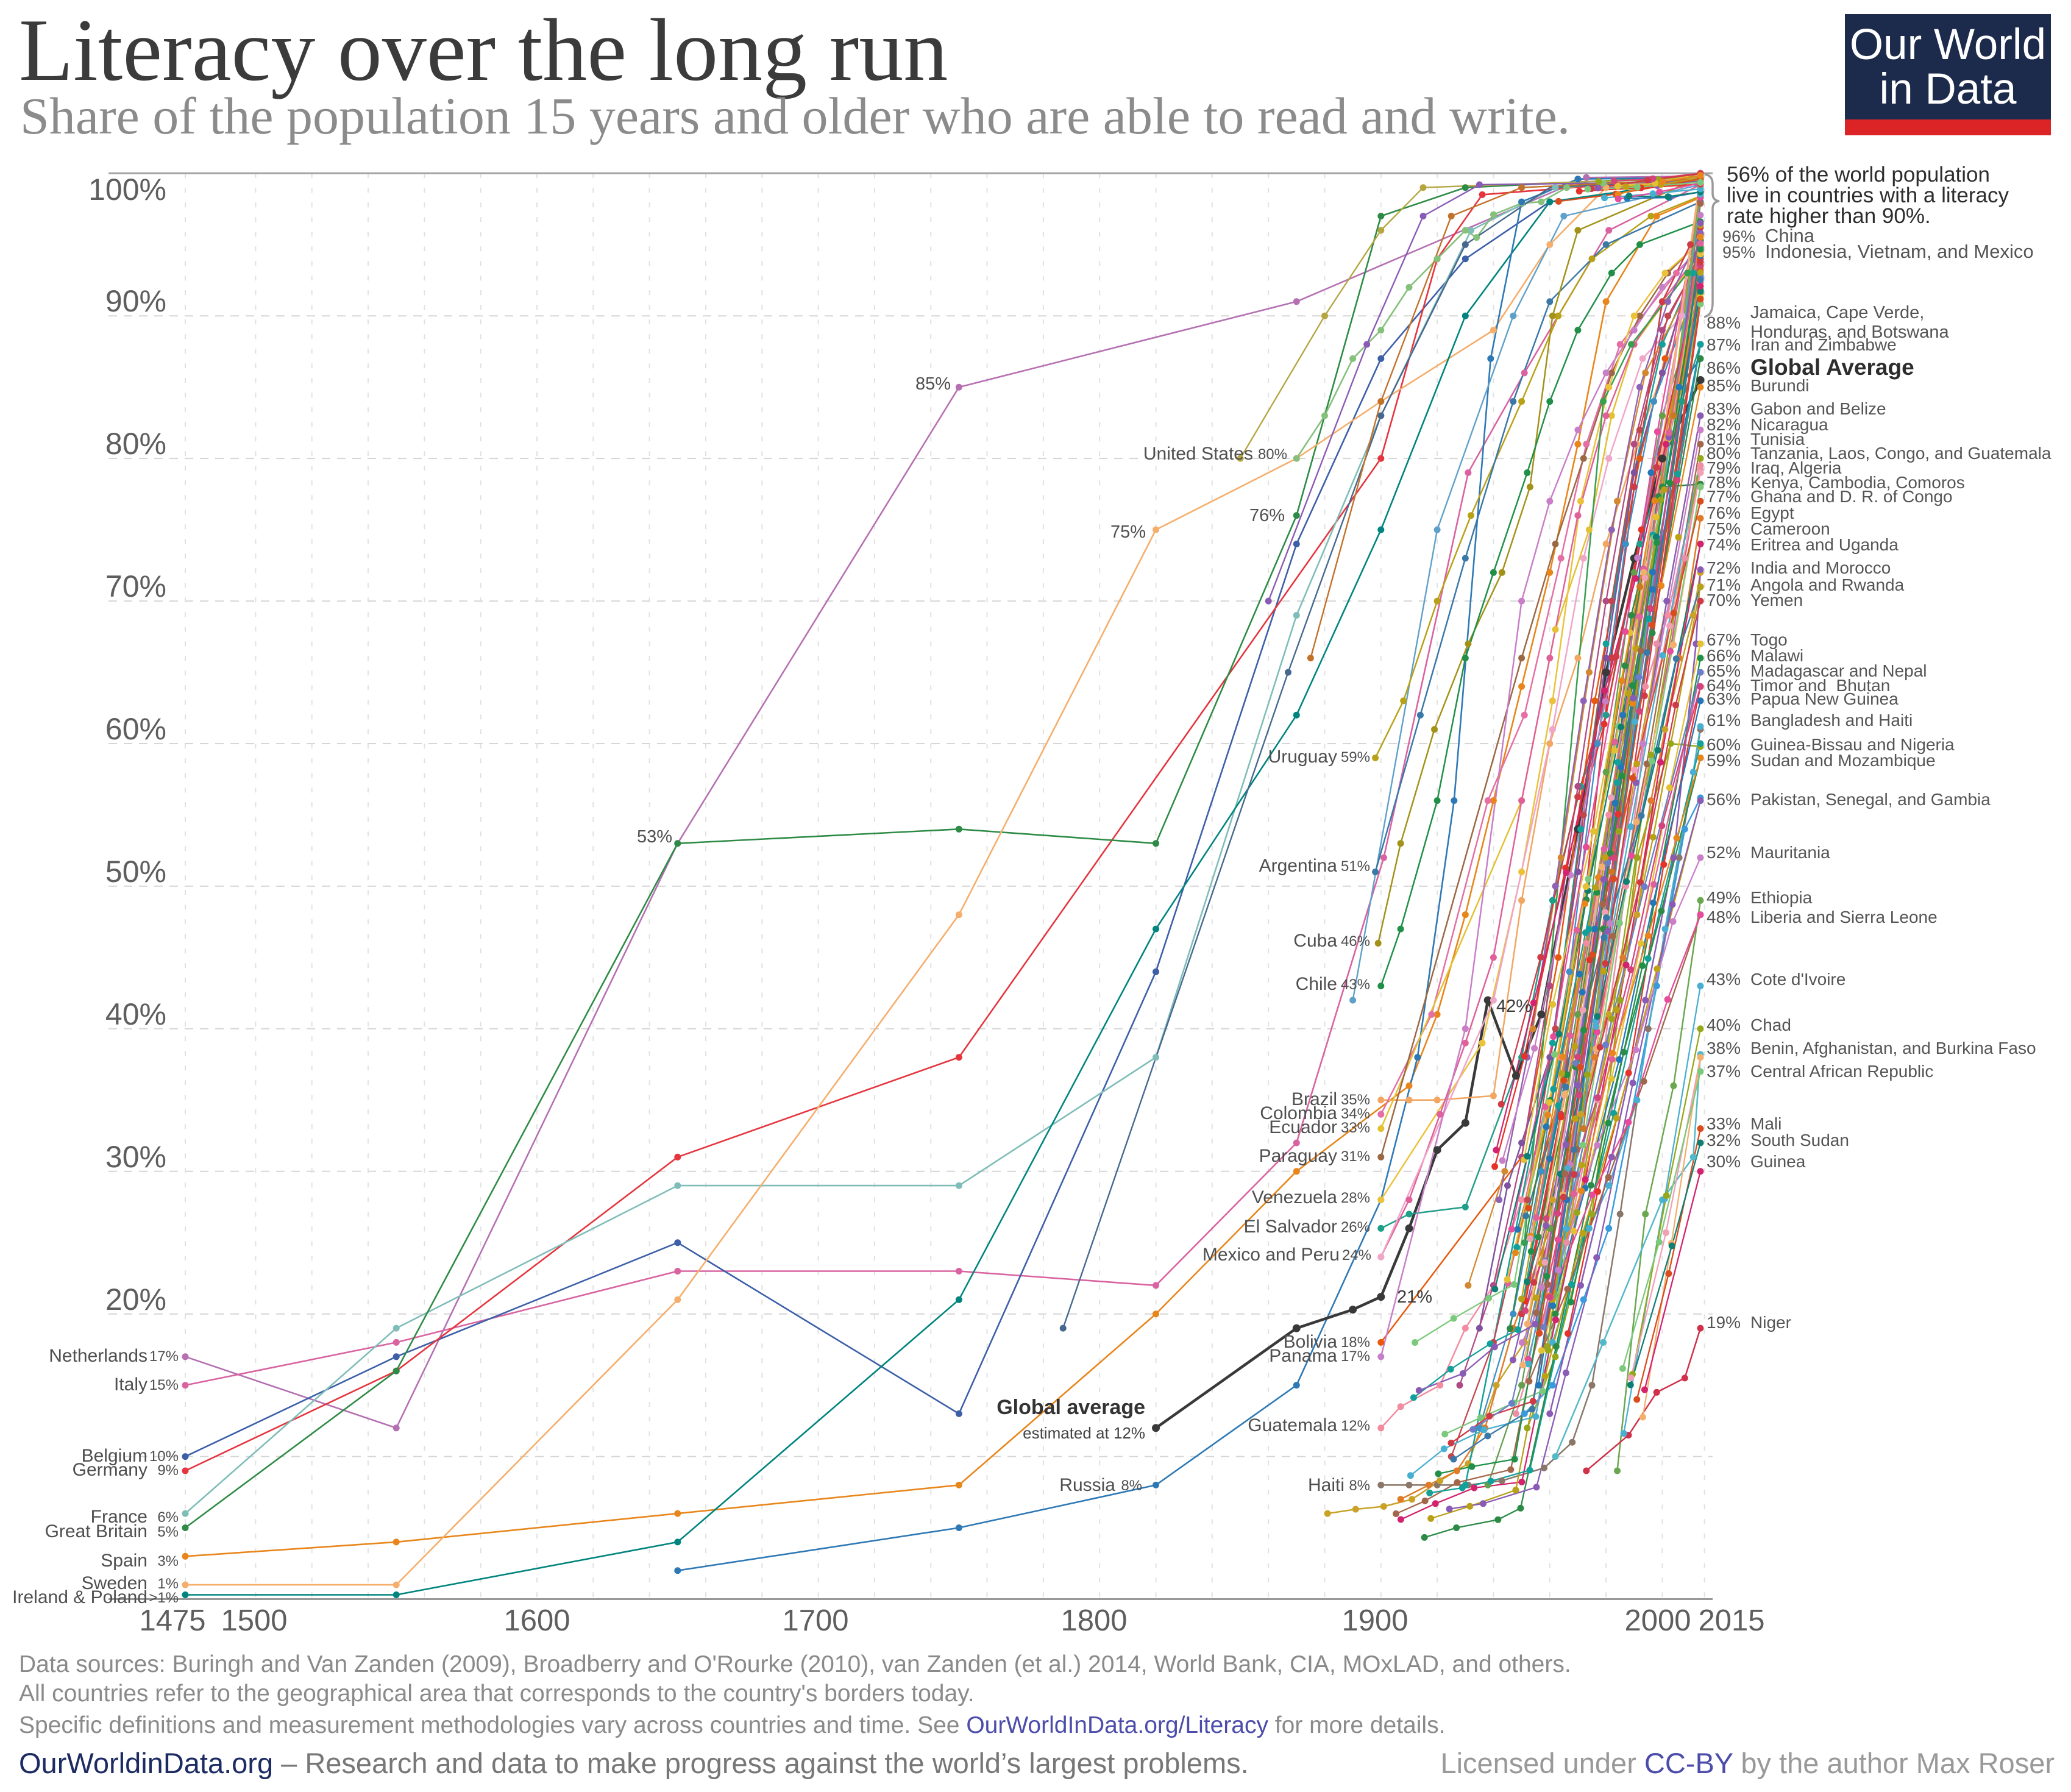  What do you see at coordinates (1355, 1343) in the screenshot?
I see `svg-text: 18%` at bounding box center [1355, 1343].